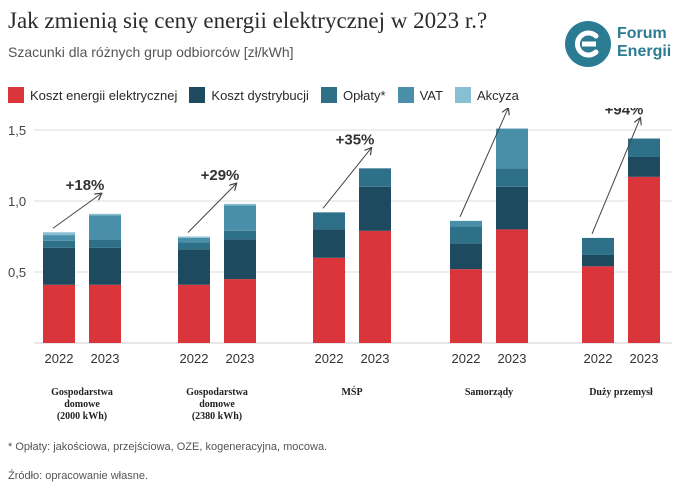 The height and width of the screenshot is (497, 680). Describe the element at coordinates (260, 95) in the screenshot. I see `legend-label: Koszt dystrybucji` at that location.